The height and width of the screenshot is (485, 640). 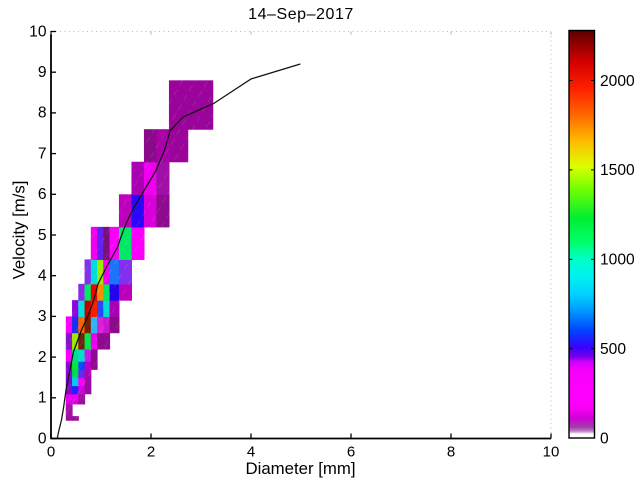 I want to click on svg-text: 2000, so click(x=617, y=81).